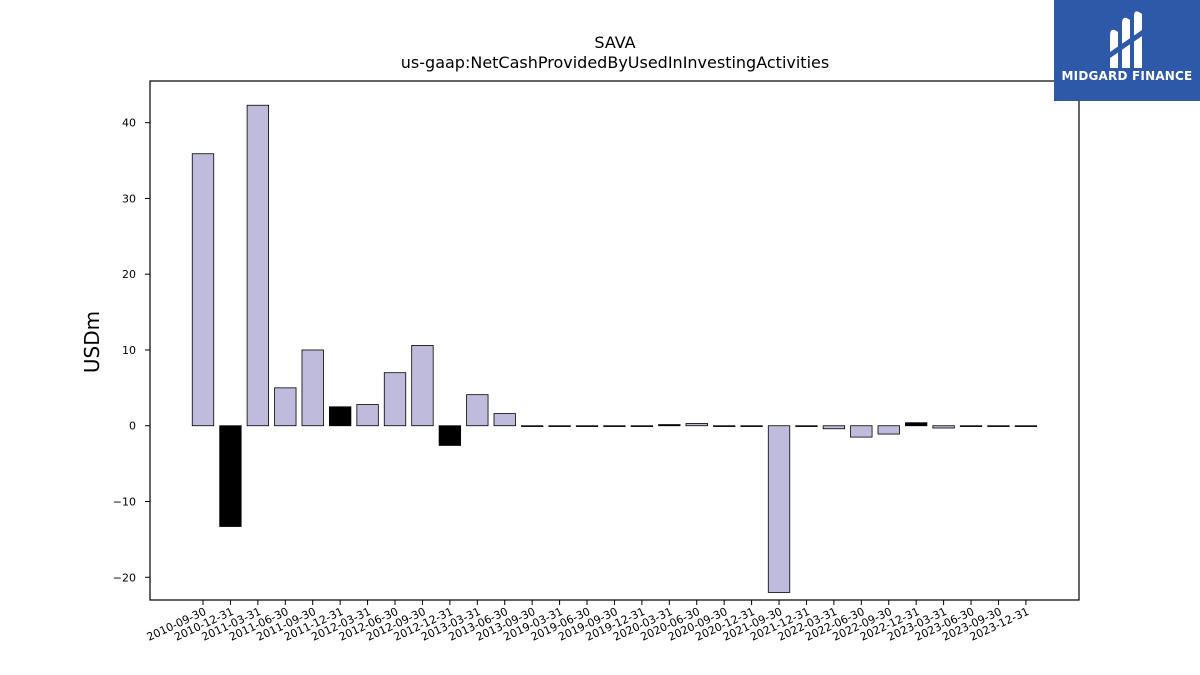 This screenshot has width=1200, height=675. What do you see at coordinates (129, 198) in the screenshot?
I see `y-tick-label: 30` at bounding box center [129, 198].